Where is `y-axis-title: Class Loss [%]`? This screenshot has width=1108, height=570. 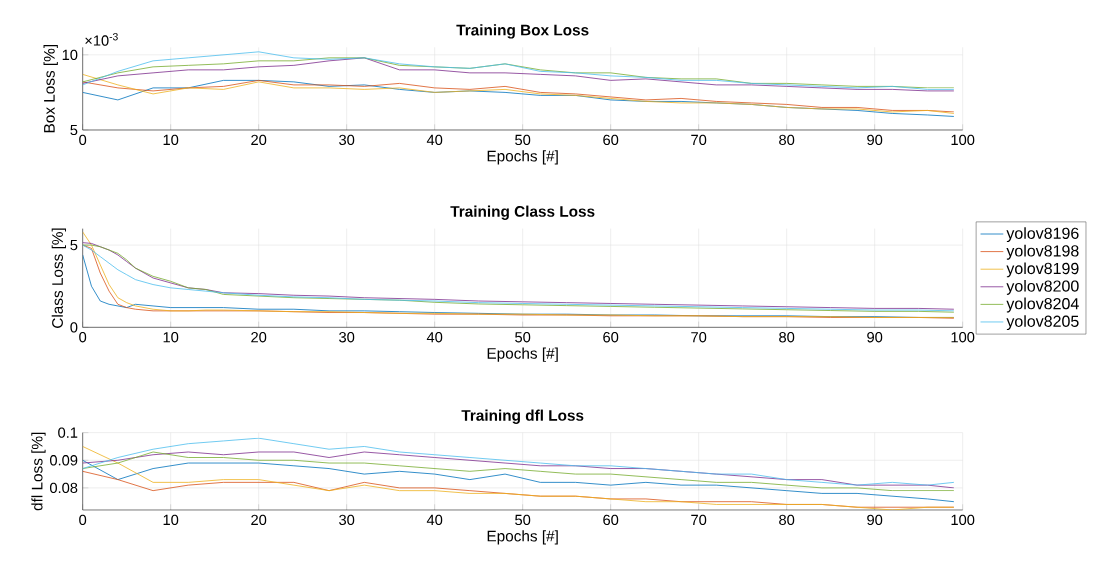
y-axis-title: Class Loss [%] is located at coordinates (58, 278).